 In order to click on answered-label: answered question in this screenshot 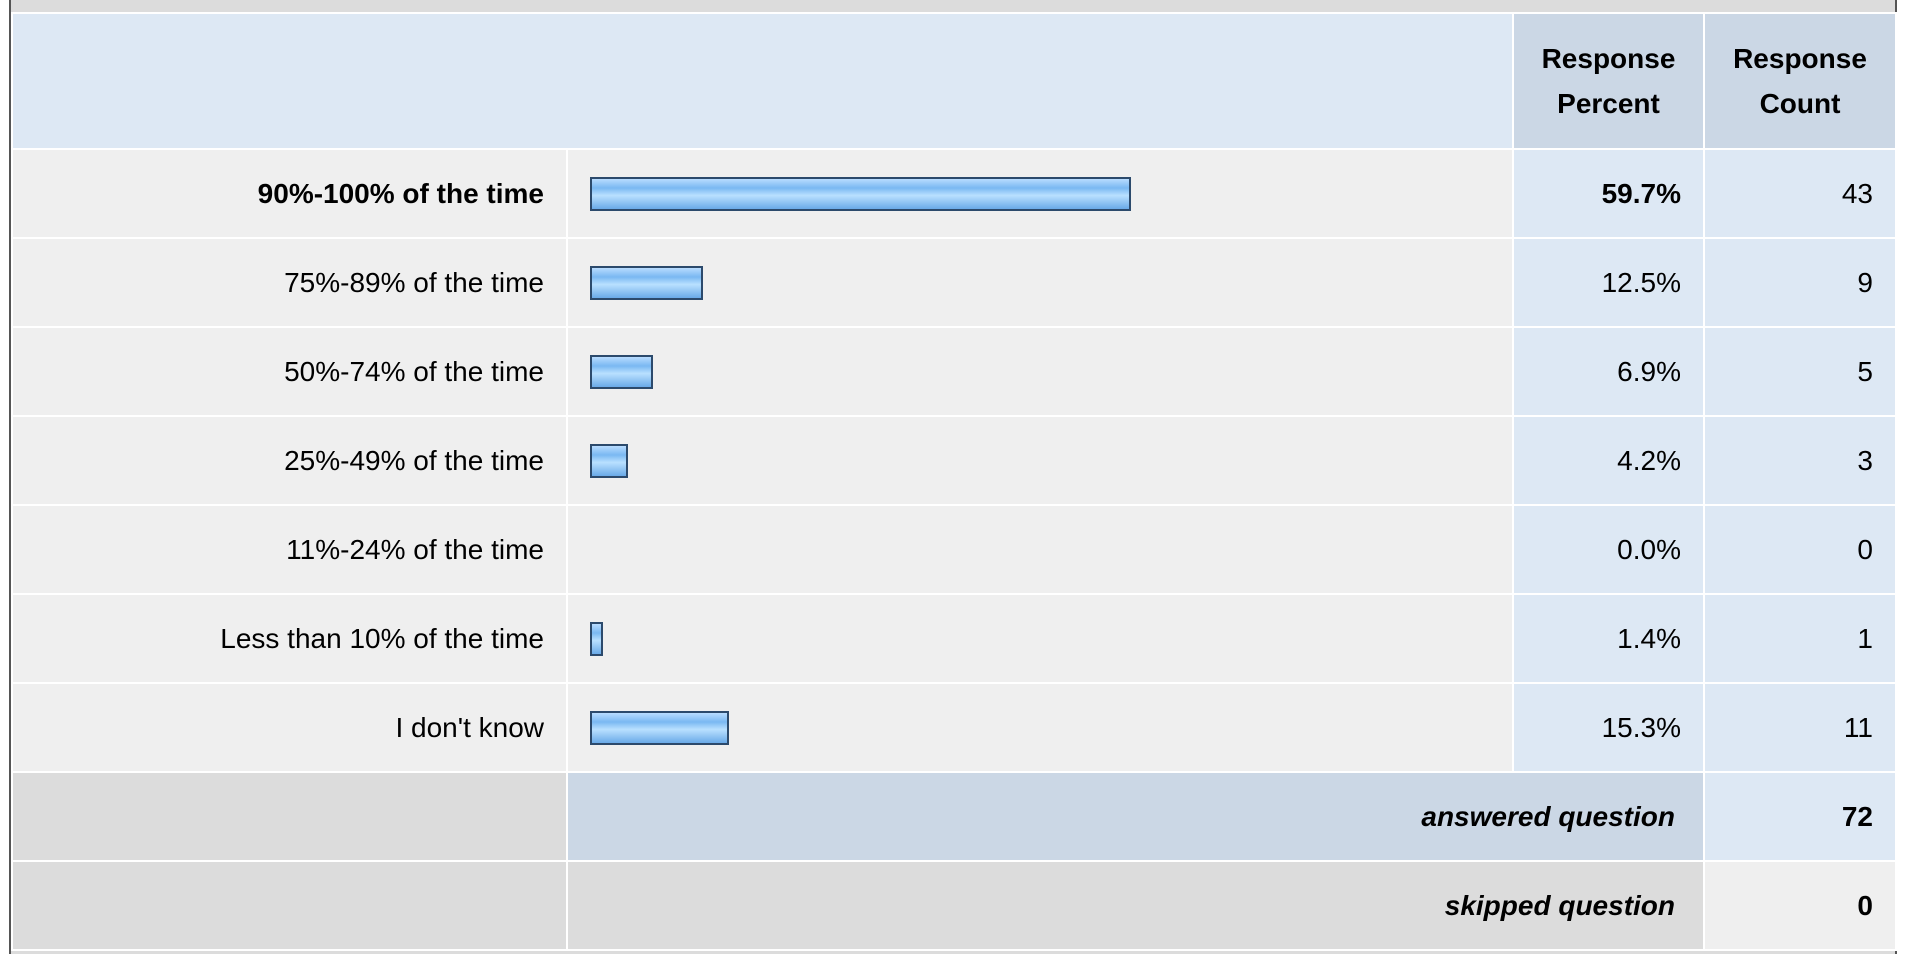, I will do `click(1135, 816)`.